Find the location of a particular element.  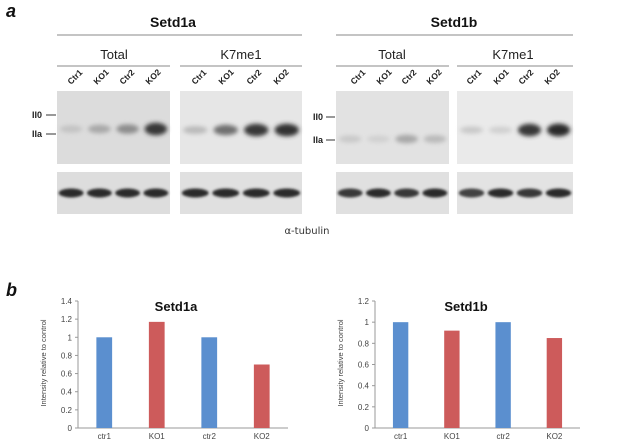

y-tick-label: 1.4 is located at coordinates (67, 301).